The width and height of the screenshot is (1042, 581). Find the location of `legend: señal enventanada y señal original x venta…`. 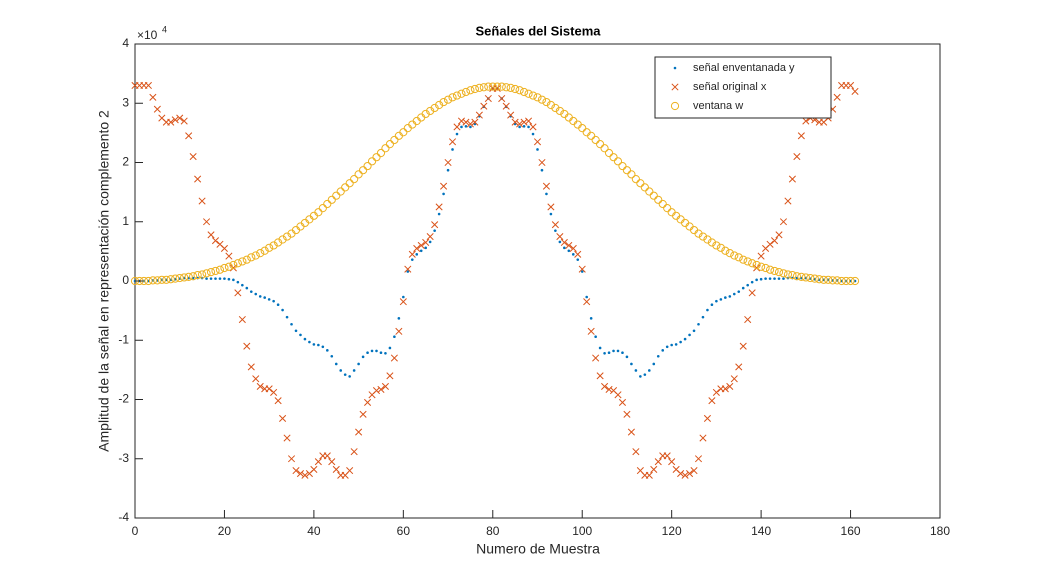

legend: señal enventanada y señal original x venta… is located at coordinates (743, 87).